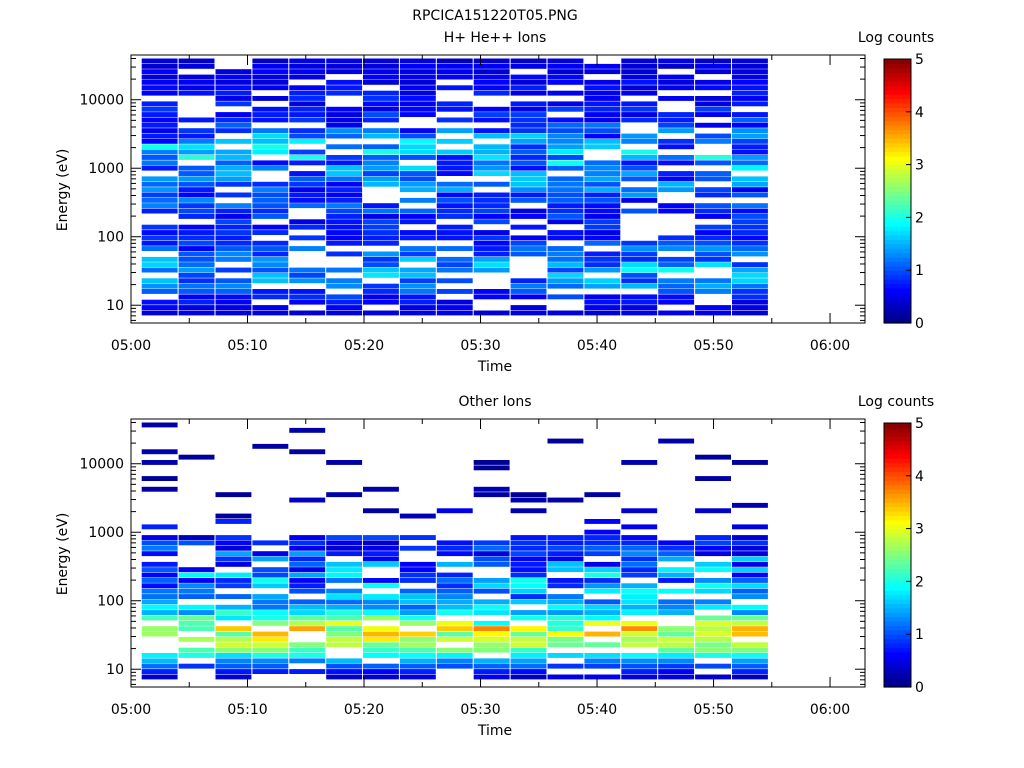  Describe the element at coordinates (115, 306) in the screenshot. I see `y-tick-label: 10` at that location.